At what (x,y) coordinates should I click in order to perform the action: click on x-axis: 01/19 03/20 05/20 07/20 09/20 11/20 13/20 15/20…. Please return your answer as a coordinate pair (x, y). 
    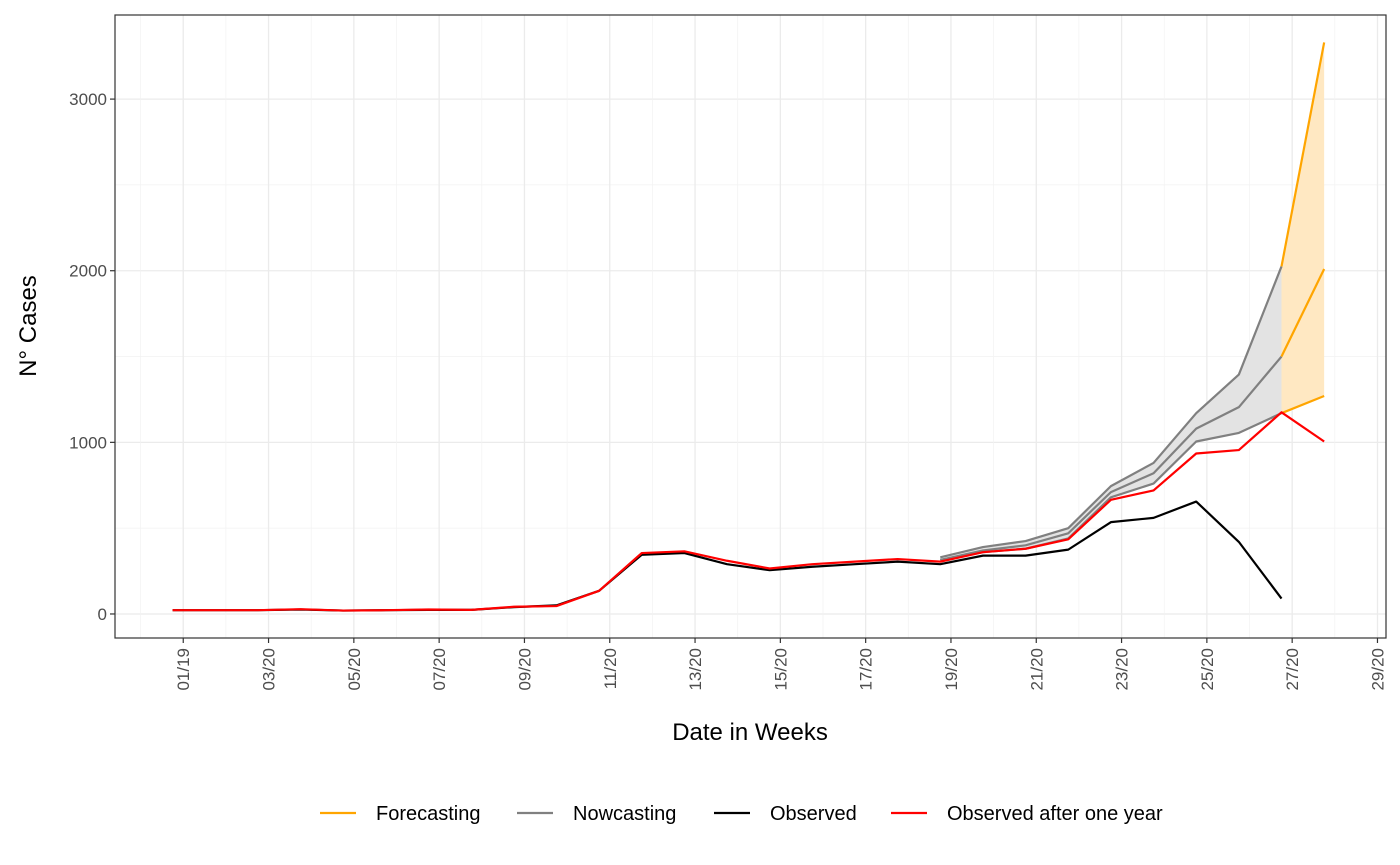
    Looking at the image, I should click on (780, 664).